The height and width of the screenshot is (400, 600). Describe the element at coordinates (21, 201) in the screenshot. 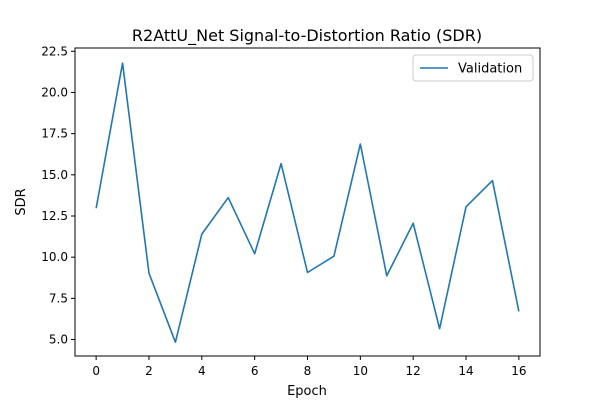

I see `y-axis-label: SDR` at that location.